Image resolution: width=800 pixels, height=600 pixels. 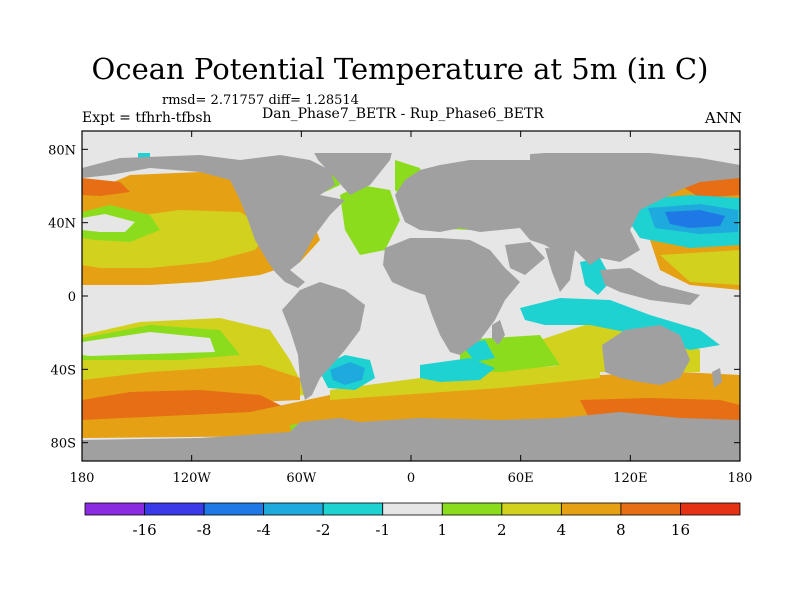 I want to click on x-tick-label: 60W, so click(x=301, y=478).